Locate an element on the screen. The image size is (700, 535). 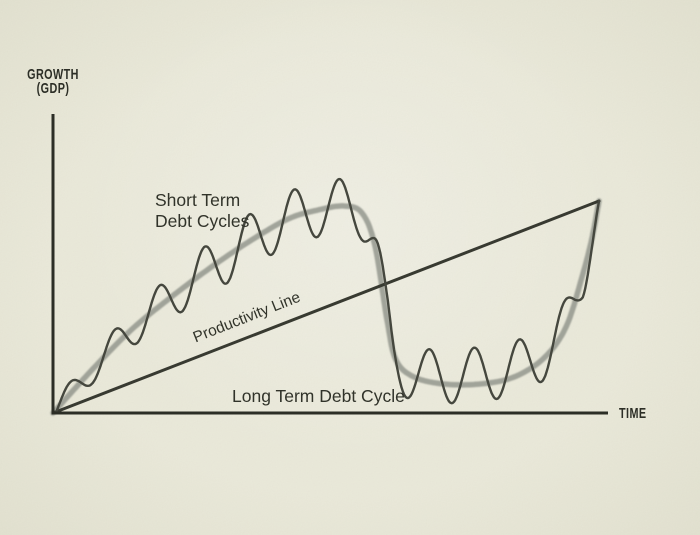
x-axis-label: TIME is located at coordinates (633, 413).